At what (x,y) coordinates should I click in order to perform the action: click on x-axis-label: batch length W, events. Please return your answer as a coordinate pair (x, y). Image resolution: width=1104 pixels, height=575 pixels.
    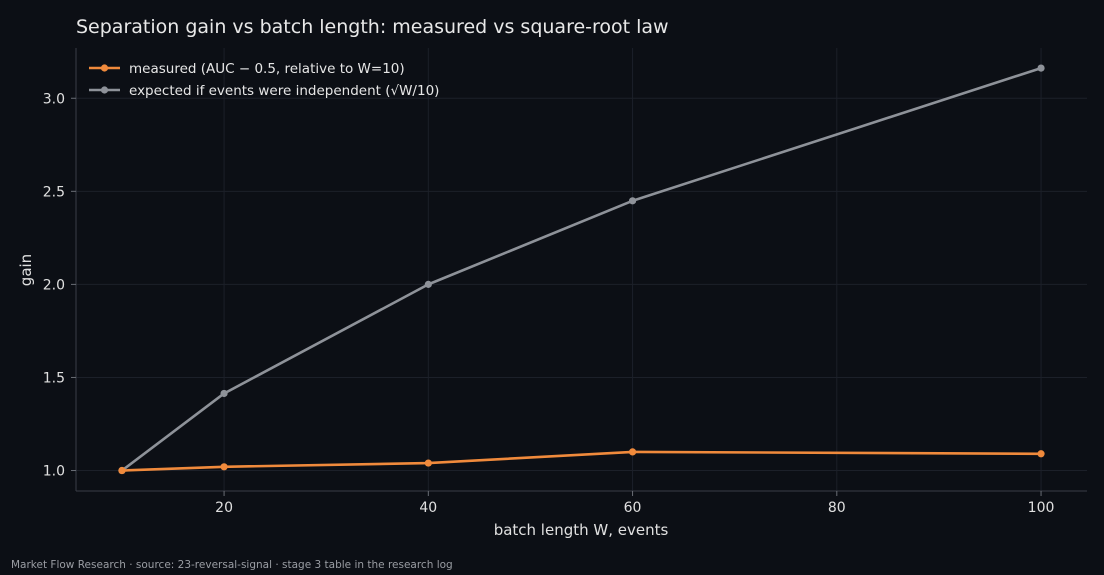
    Looking at the image, I should click on (581, 530).